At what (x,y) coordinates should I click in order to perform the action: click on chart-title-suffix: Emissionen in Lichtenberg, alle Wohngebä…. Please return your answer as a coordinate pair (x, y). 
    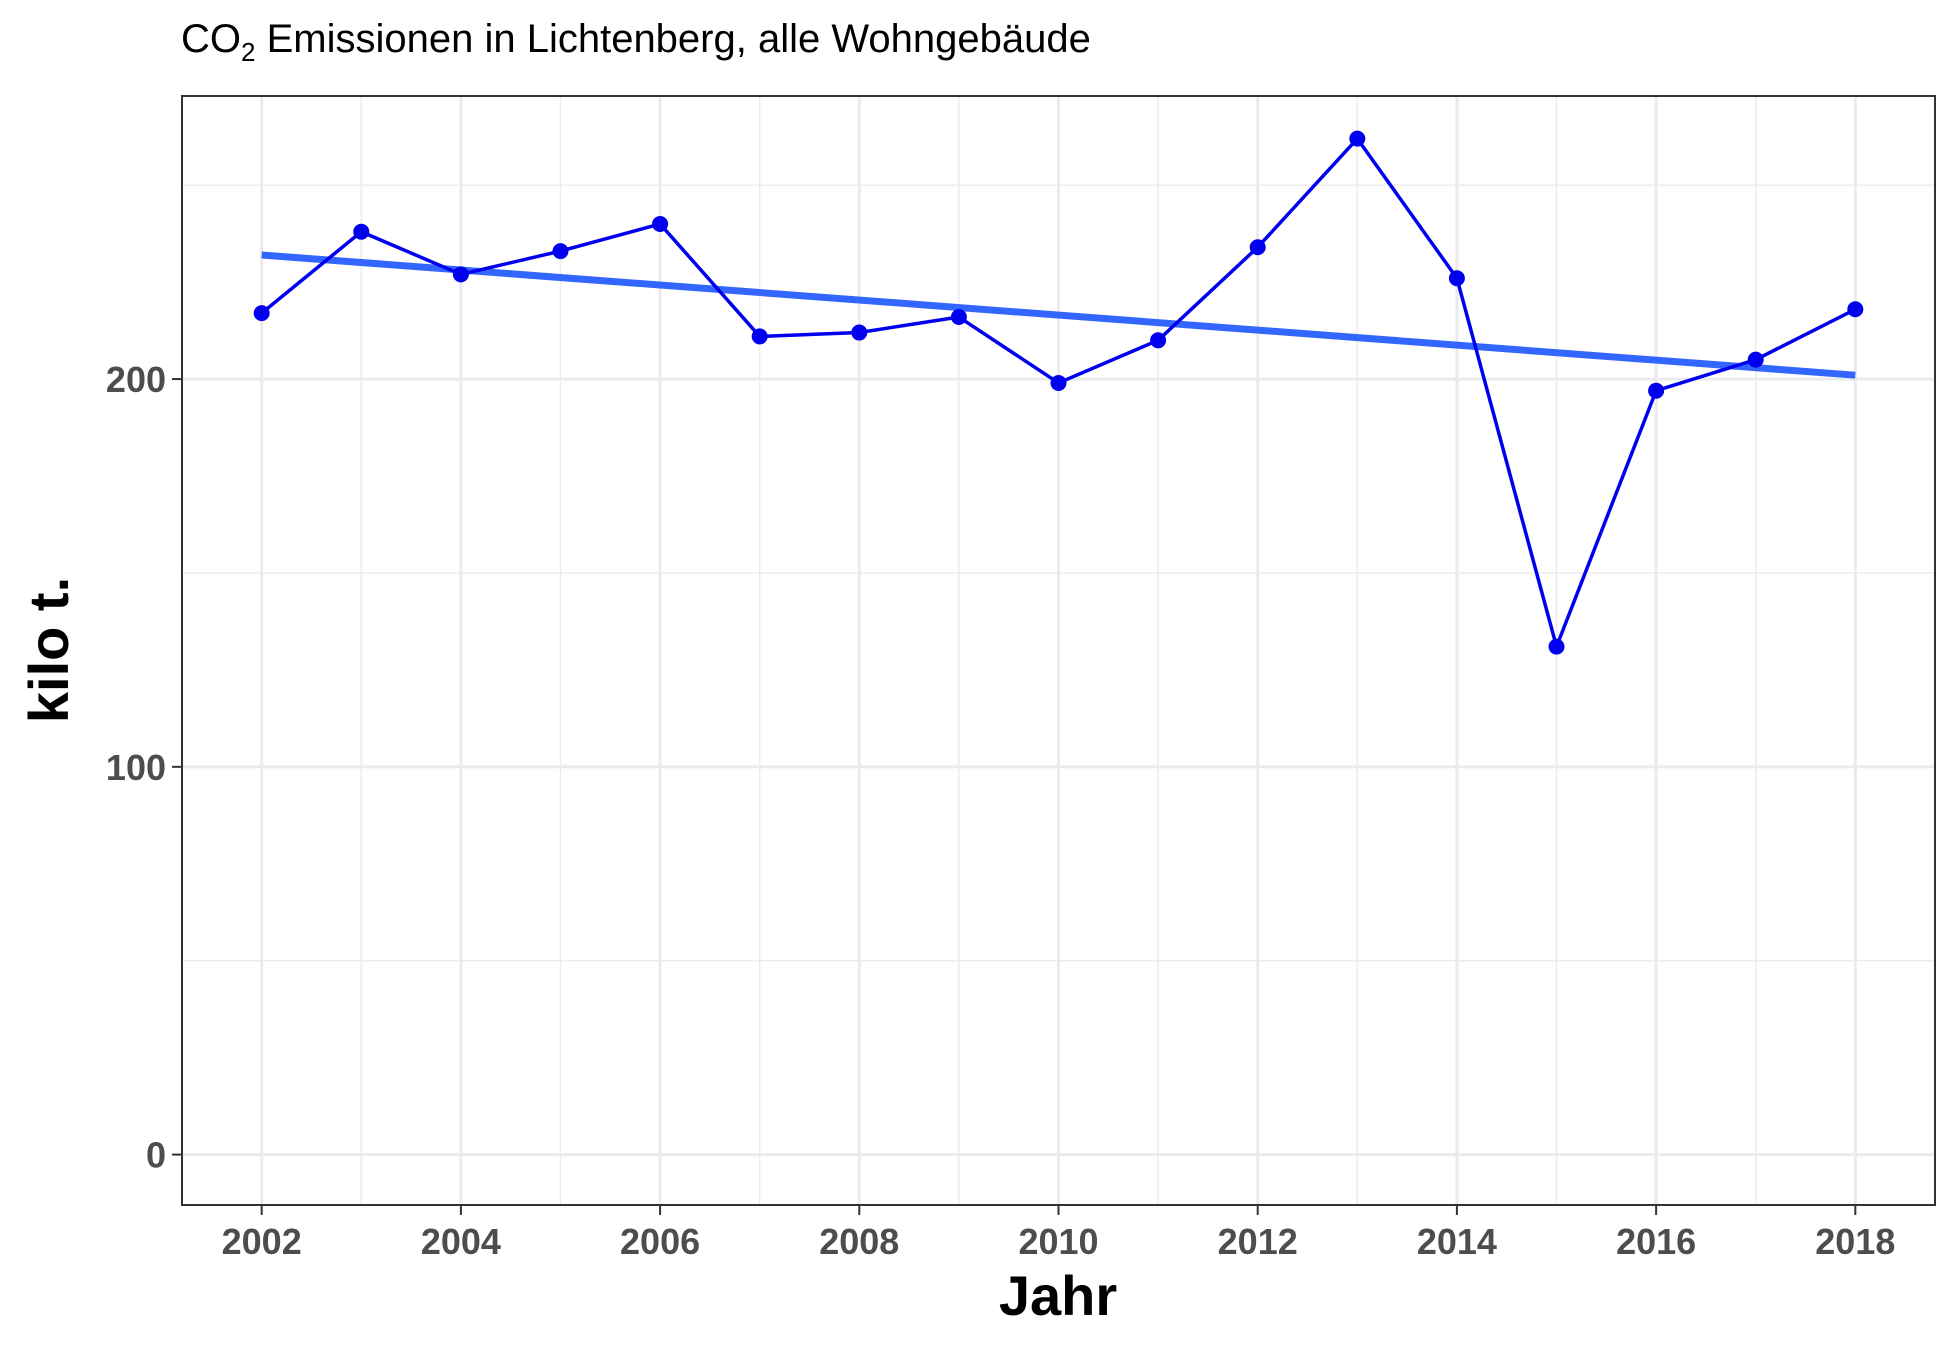
    Looking at the image, I should click on (672, 39).